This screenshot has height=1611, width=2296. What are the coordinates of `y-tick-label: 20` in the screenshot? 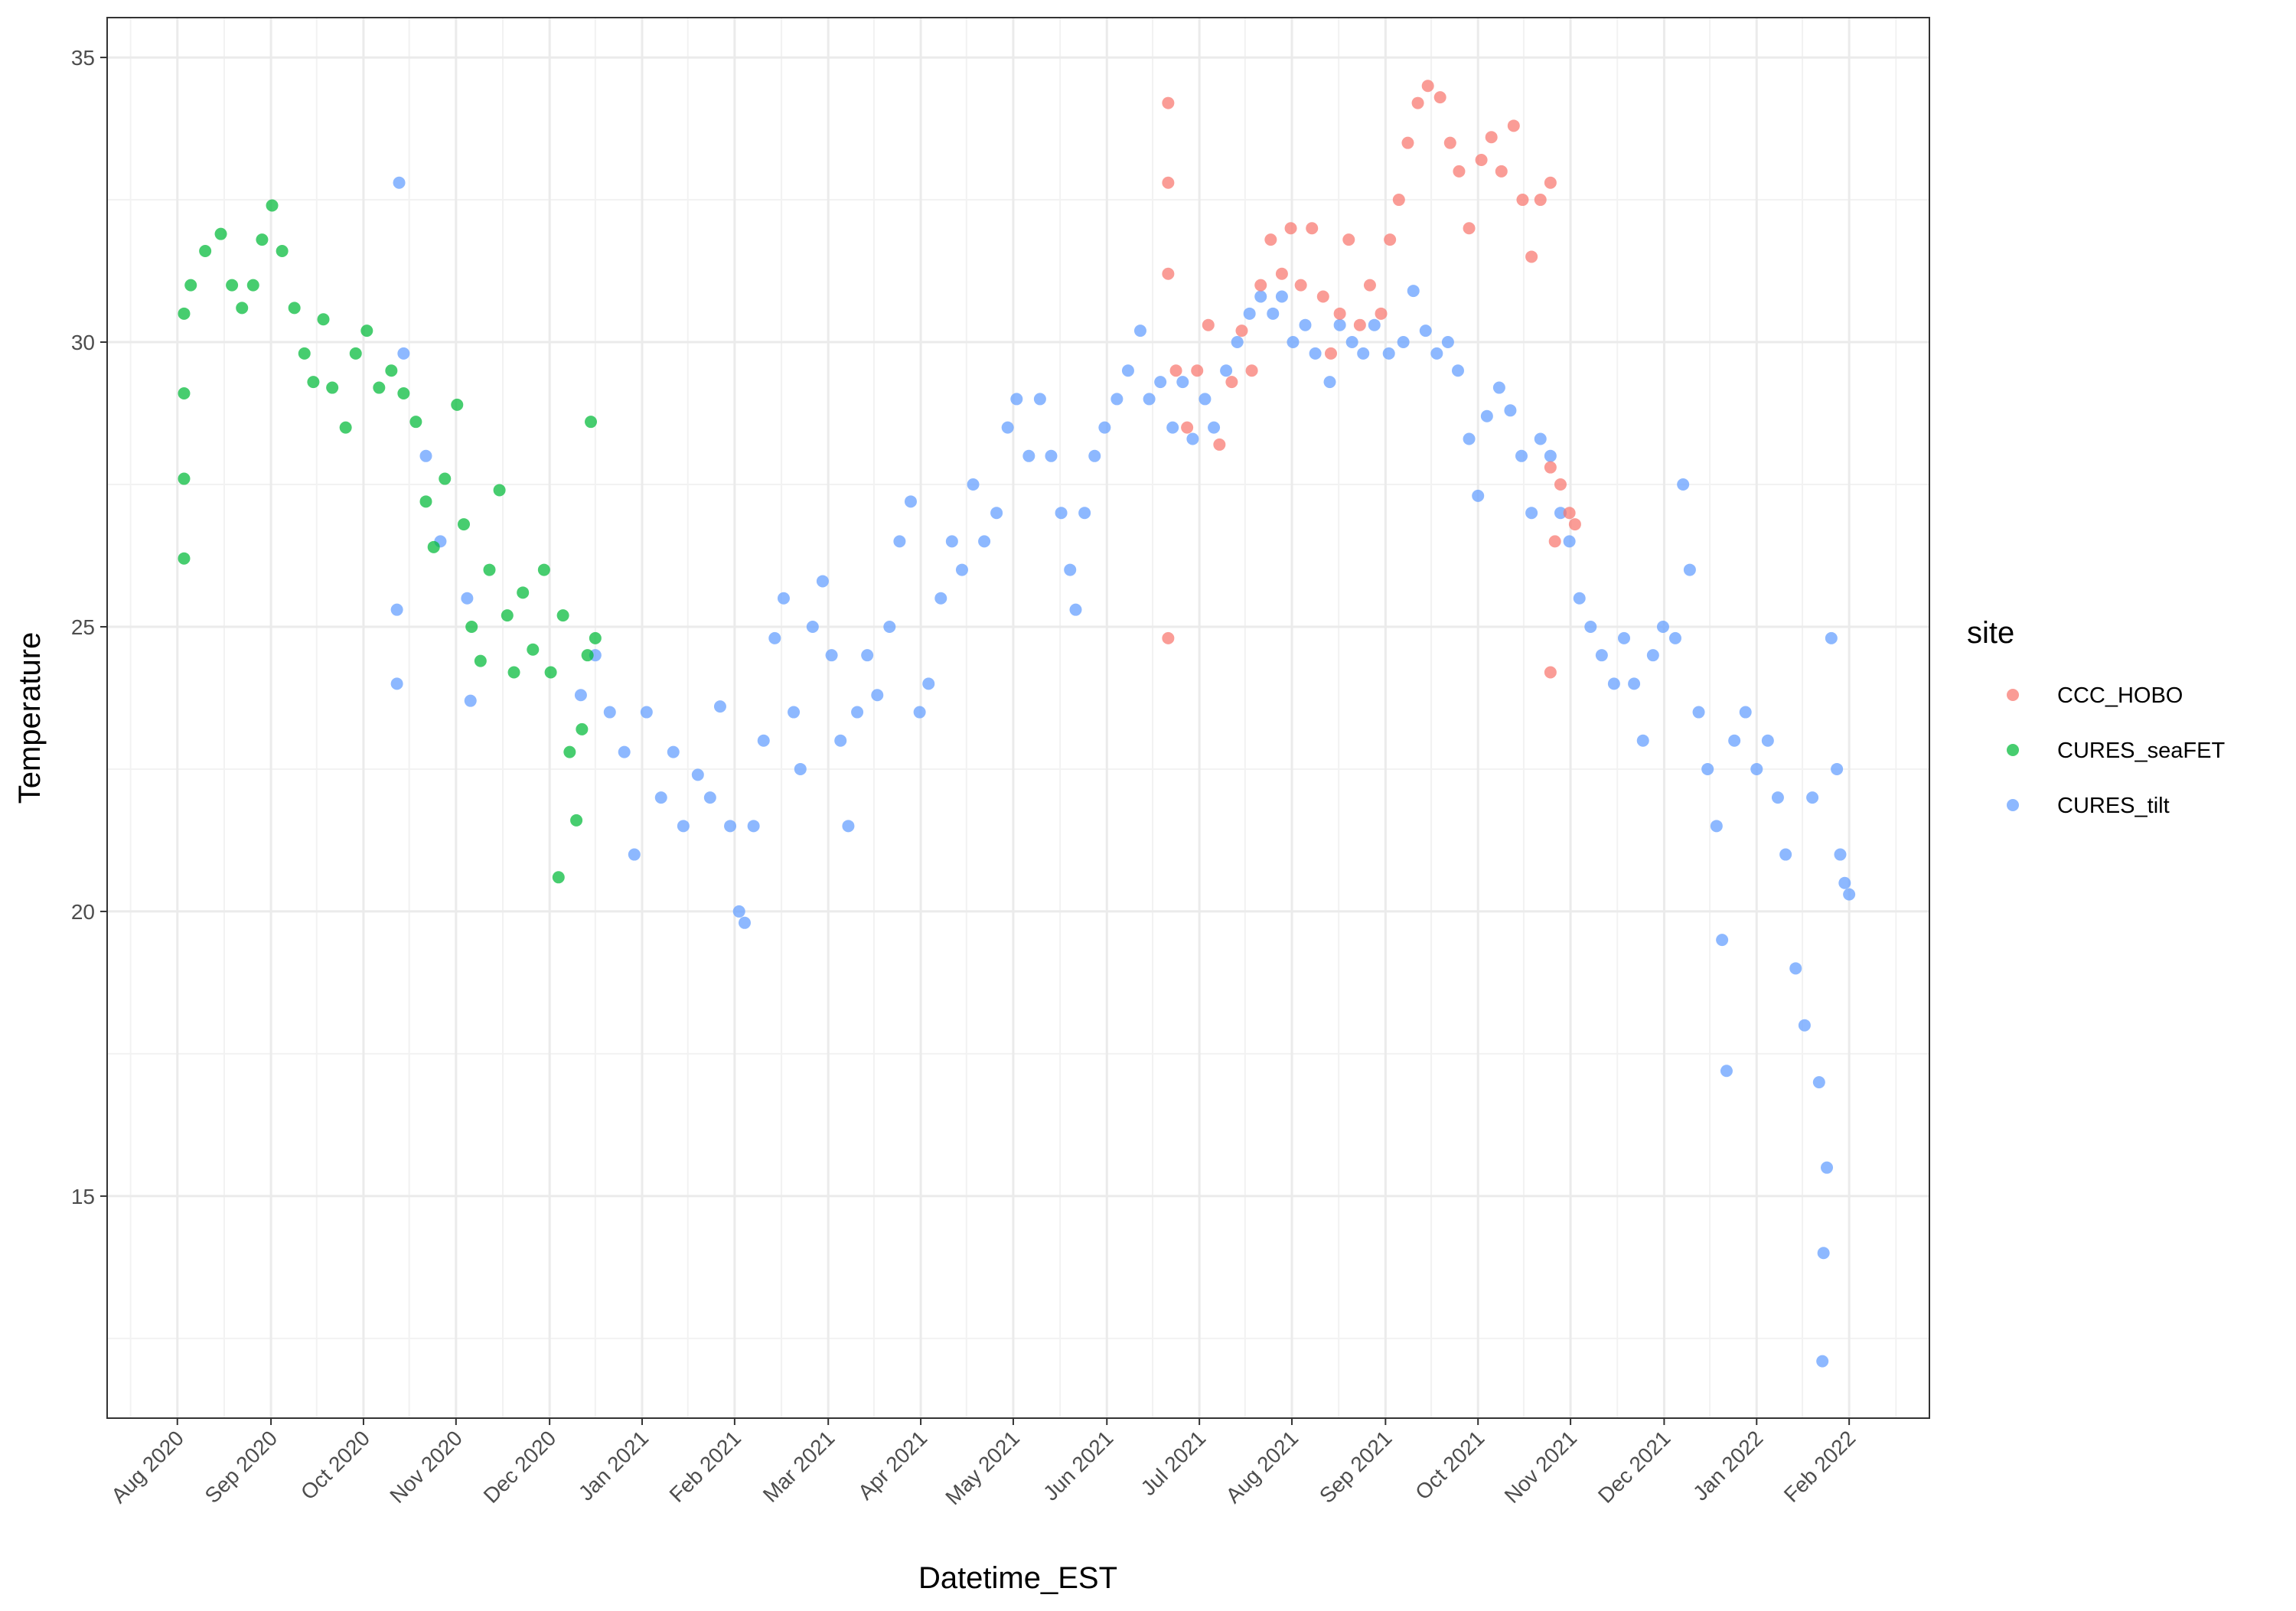 It's located at (83, 912).